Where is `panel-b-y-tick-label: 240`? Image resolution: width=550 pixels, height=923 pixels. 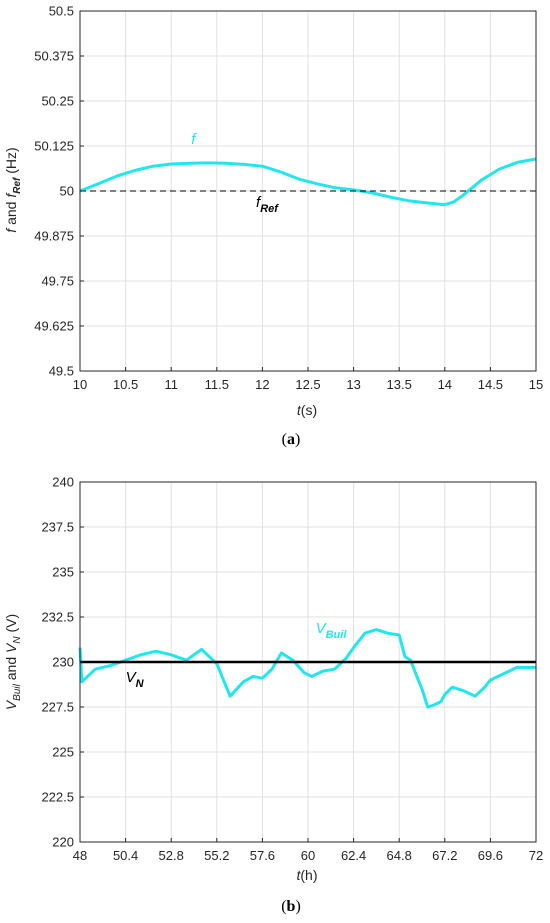
panel-b-y-tick-label: 240 is located at coordinates (63, 482).